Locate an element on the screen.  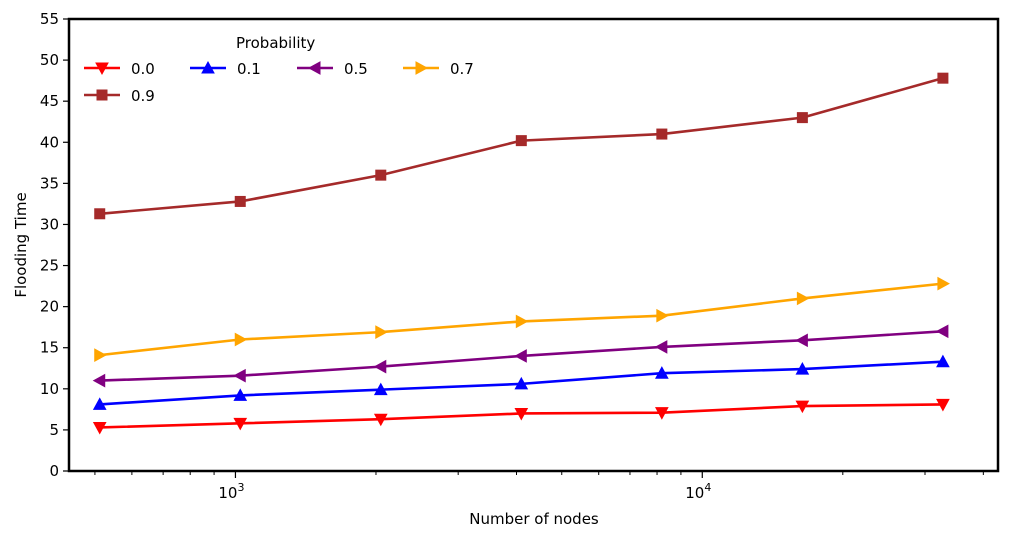
legend-marker-0.0 is located at coordinates (102, 69).